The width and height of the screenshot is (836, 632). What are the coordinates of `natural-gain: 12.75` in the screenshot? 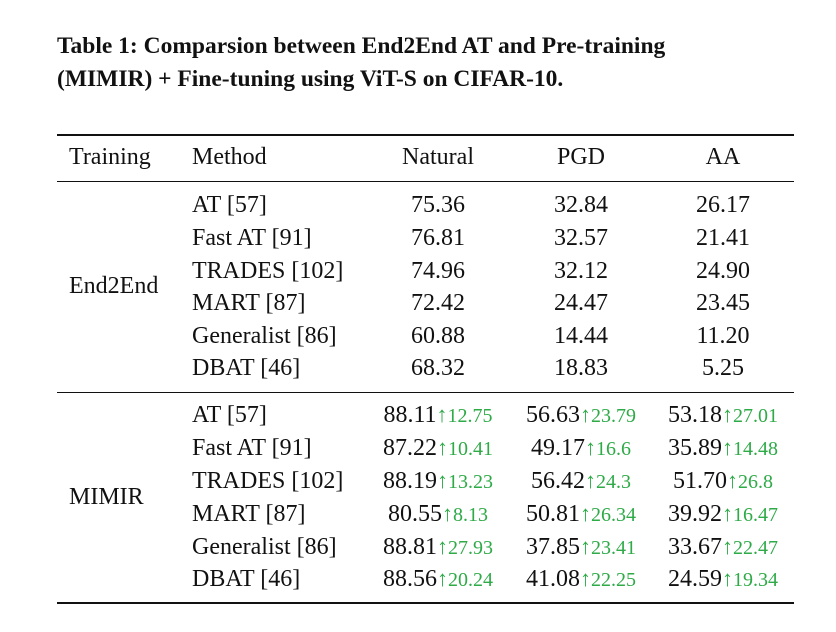 It's located at (470, 416).